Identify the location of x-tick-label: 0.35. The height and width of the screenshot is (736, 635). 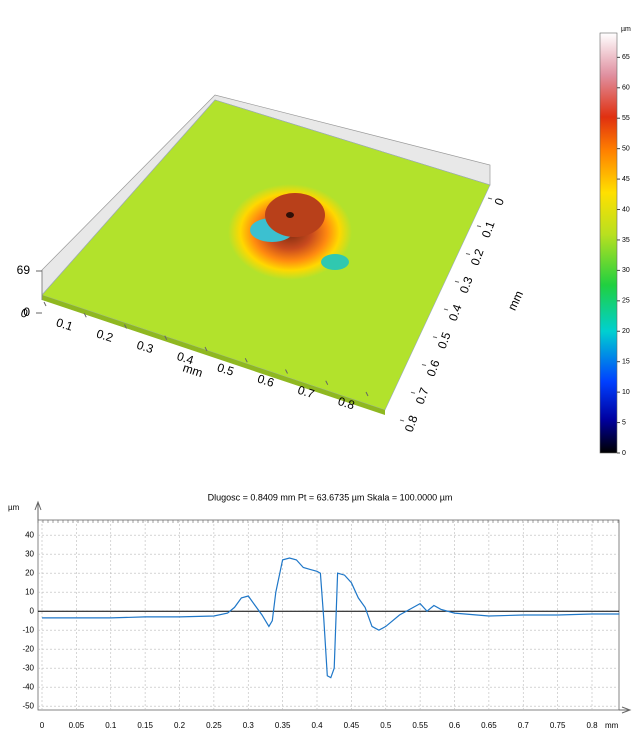
(283, 725).